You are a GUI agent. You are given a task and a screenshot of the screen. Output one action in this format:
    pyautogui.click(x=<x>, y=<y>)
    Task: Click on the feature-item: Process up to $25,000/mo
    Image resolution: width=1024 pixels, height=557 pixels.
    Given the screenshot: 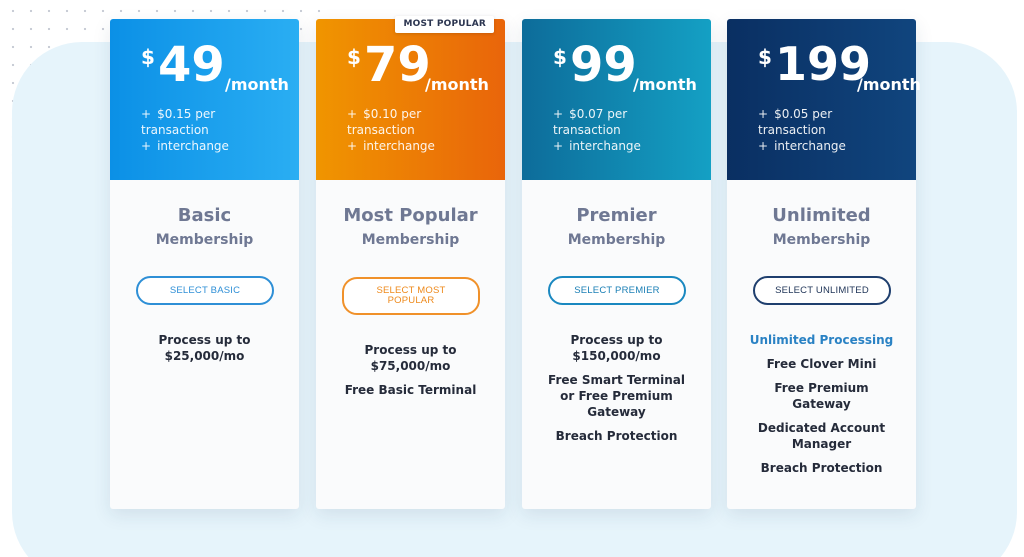 What is the action you would take?
    pyautogui.click(x=204, y=348)
    